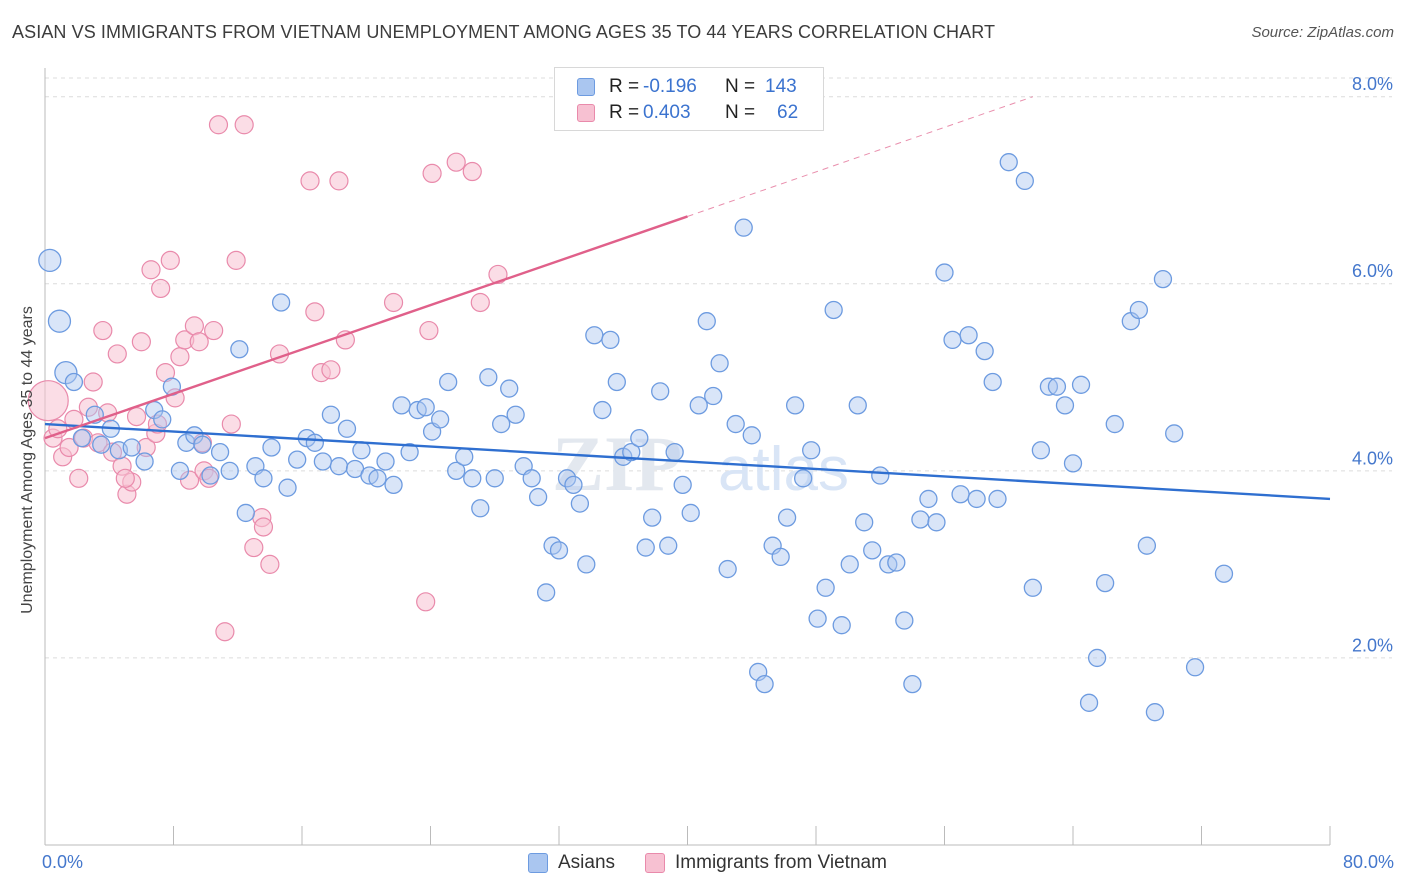  I want to click on legend-item-asians: Asians, so click(571, 863).